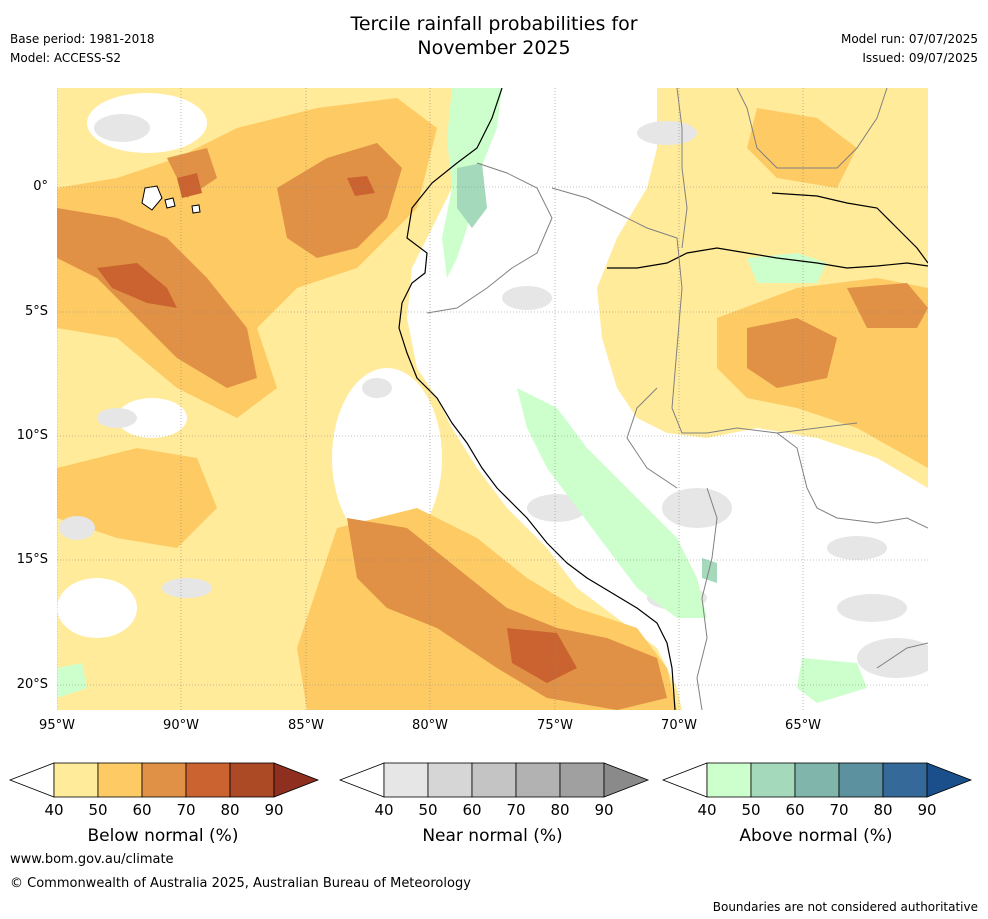 The height and width of the screenshot is (919, 988). I want to click on lon-label-85w: 85°W, so click(306, 725).